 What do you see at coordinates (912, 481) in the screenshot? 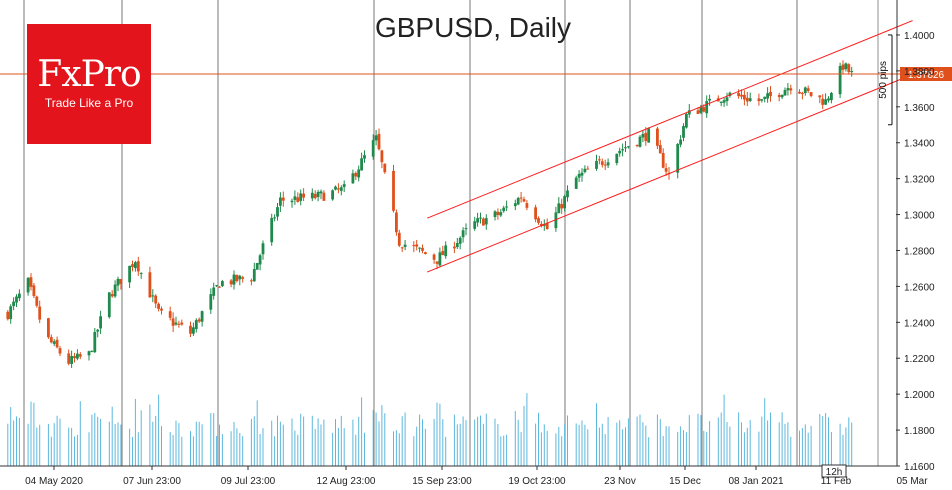
I see `x-tick-label: 05 Mar` at bounding box center [912, 481].